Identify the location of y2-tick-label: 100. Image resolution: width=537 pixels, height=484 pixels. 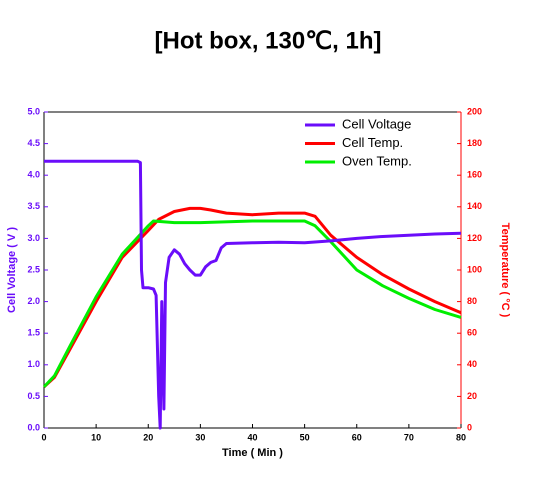
(474, 269).